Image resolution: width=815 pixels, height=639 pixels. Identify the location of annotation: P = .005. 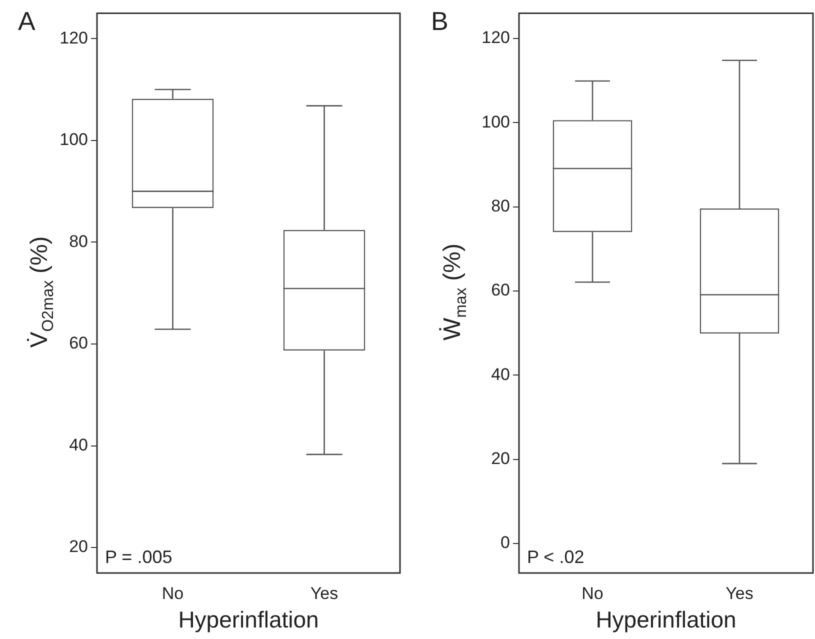
(138, 556).